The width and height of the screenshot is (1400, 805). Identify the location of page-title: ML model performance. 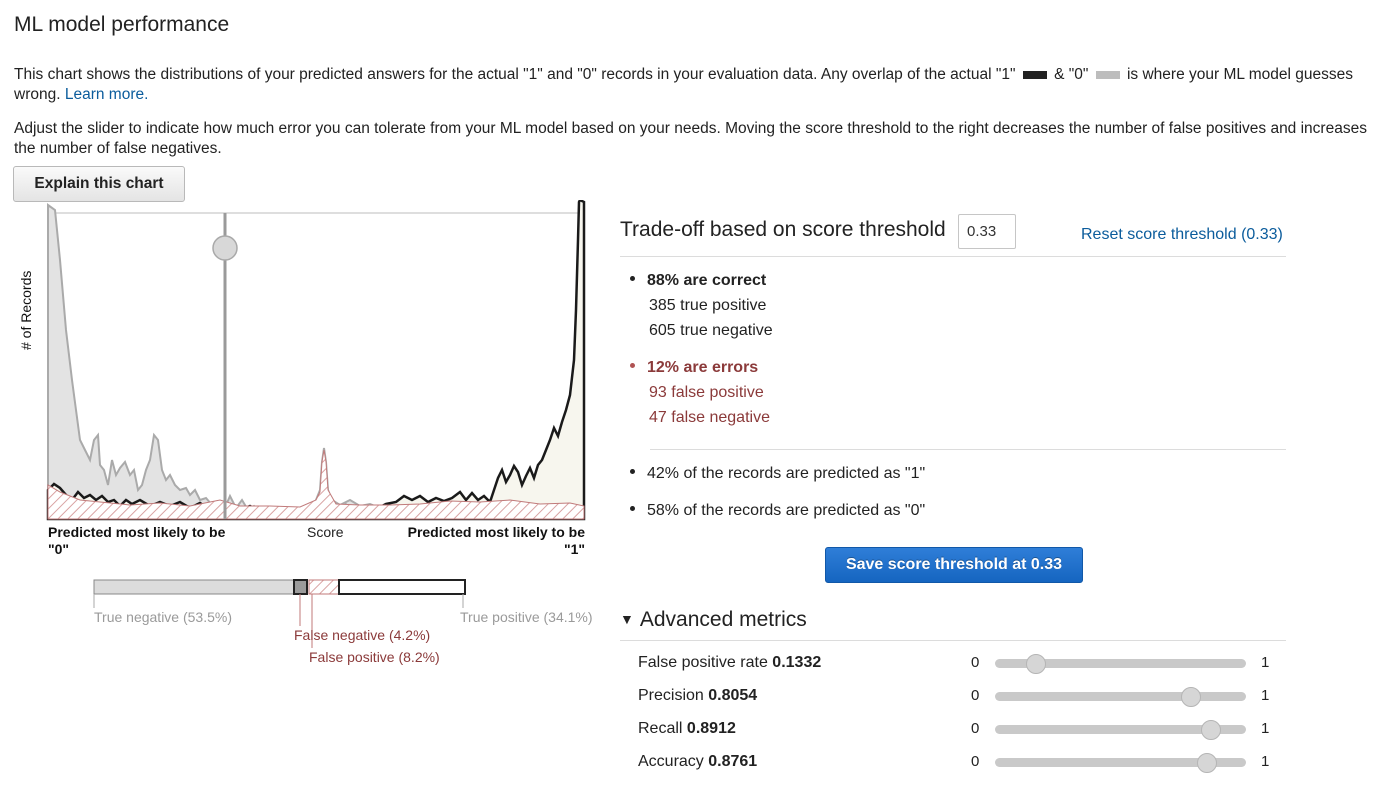
(122, 24).